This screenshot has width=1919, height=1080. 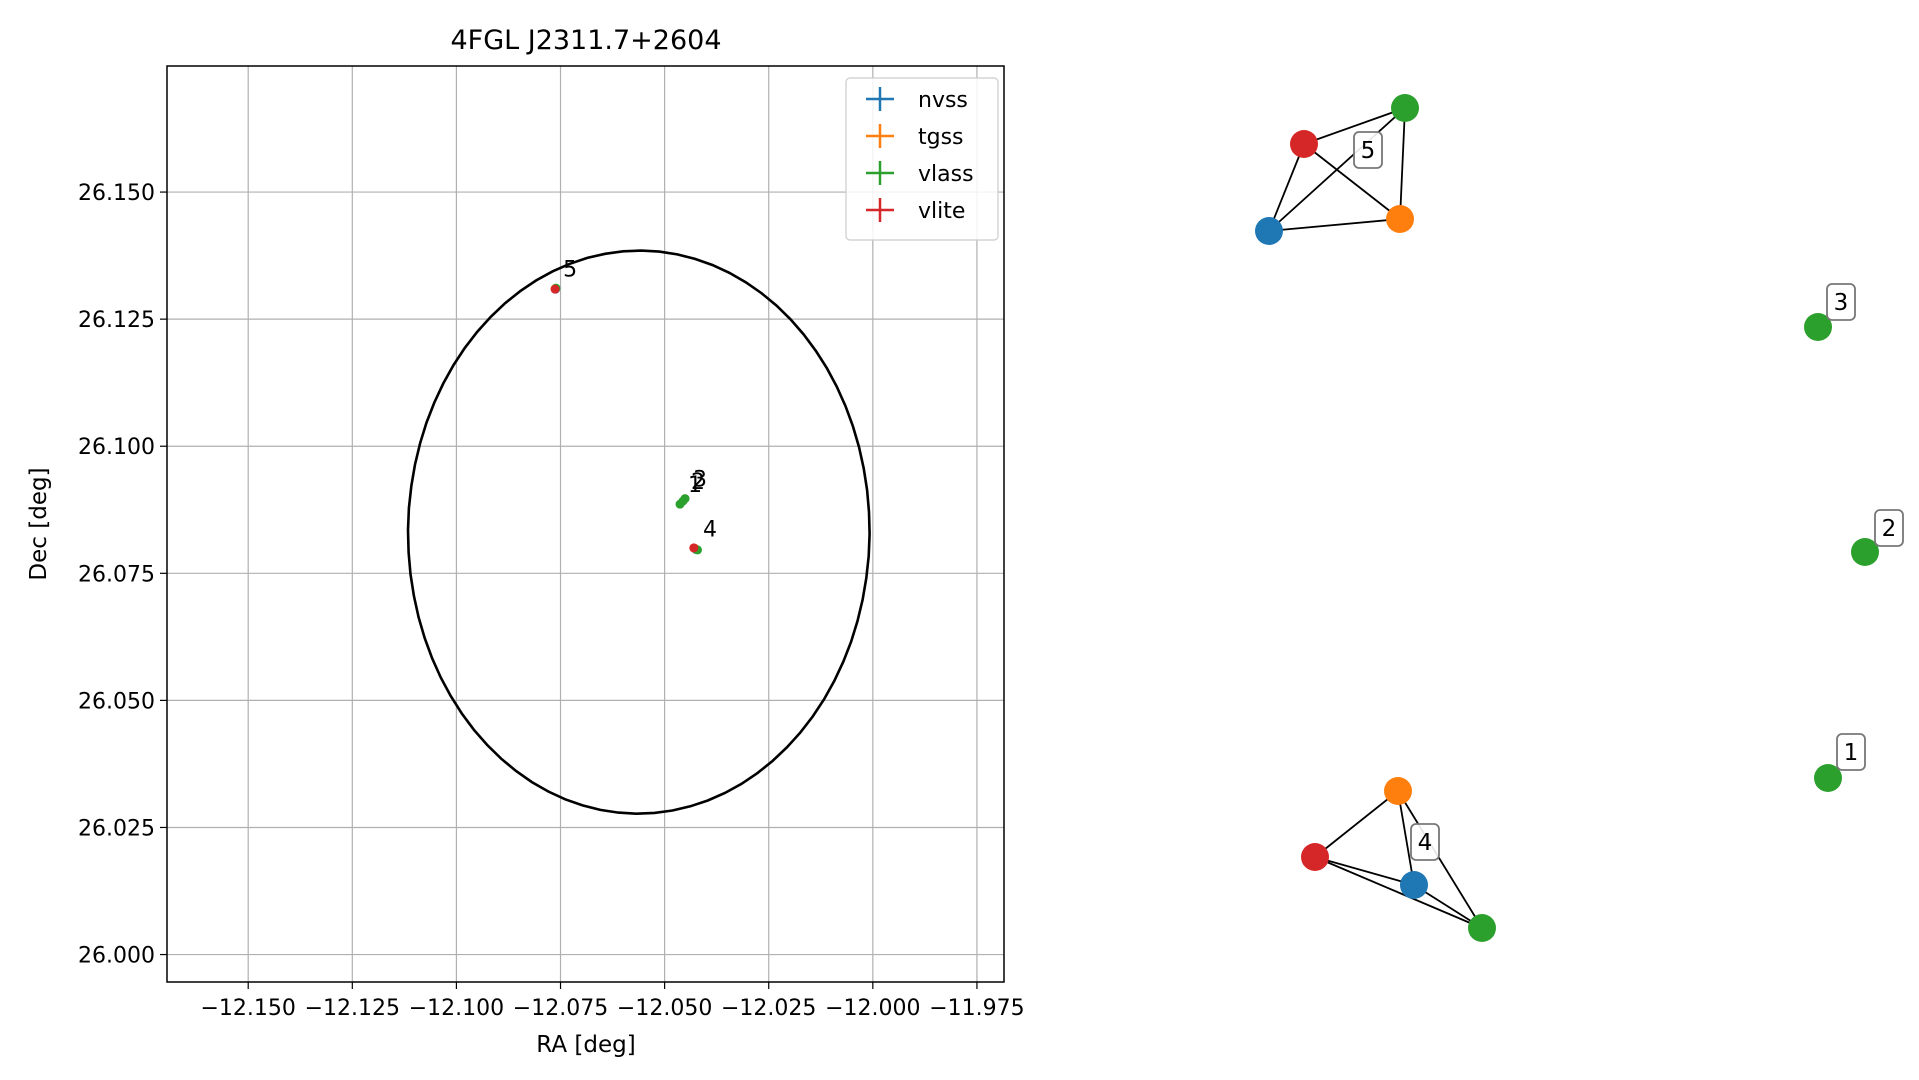 What do you see at coordinates (872, 1008) in the screenshot?
I see `x-tick-label: −12.000` at bounding box center [872, 1008].